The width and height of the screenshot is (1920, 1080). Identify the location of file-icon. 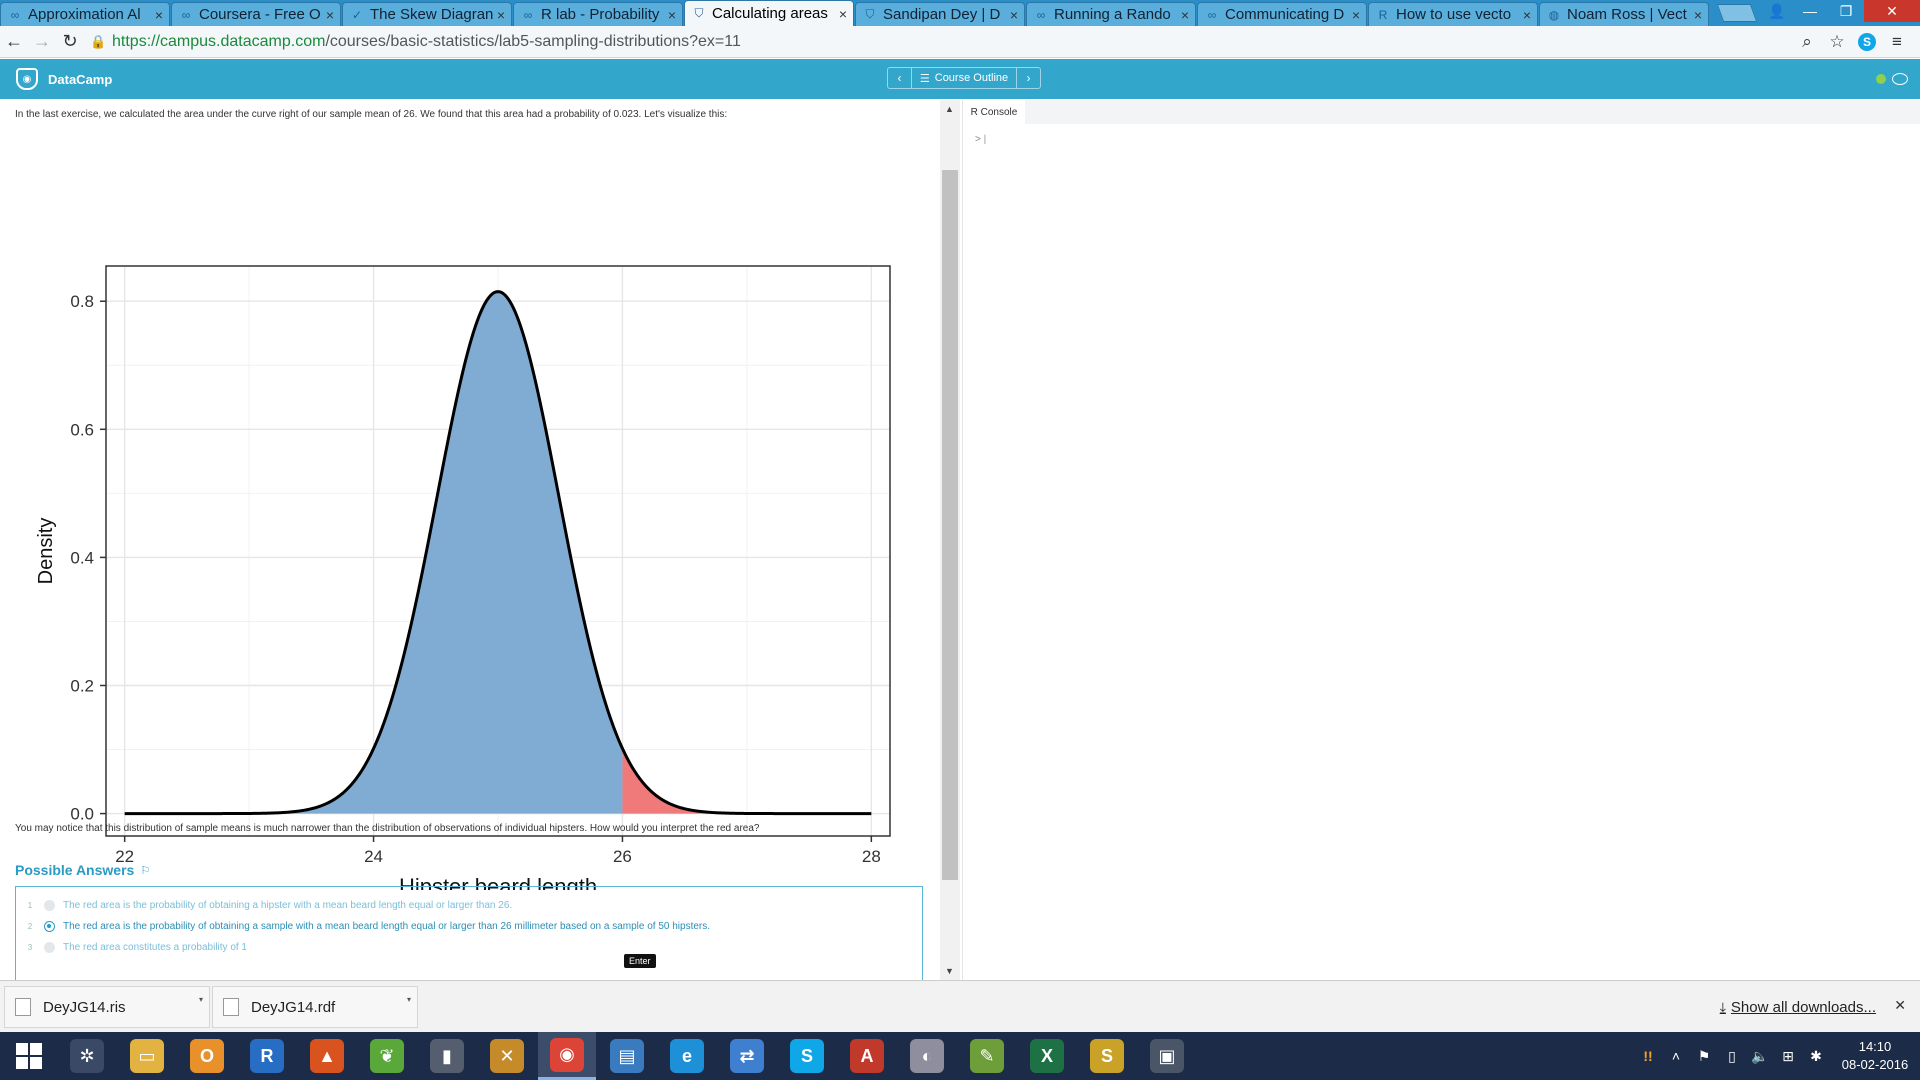
(231, 1007).